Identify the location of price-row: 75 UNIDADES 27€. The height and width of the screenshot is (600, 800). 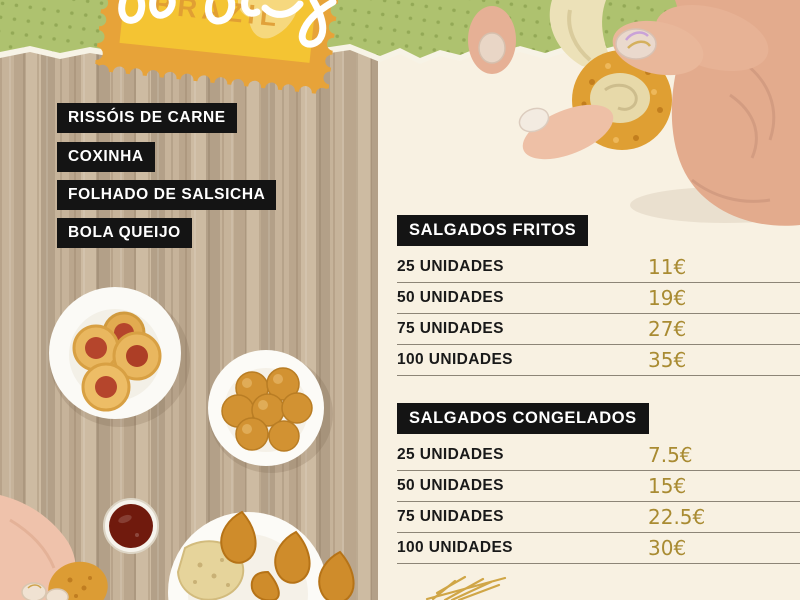
(598, 329).